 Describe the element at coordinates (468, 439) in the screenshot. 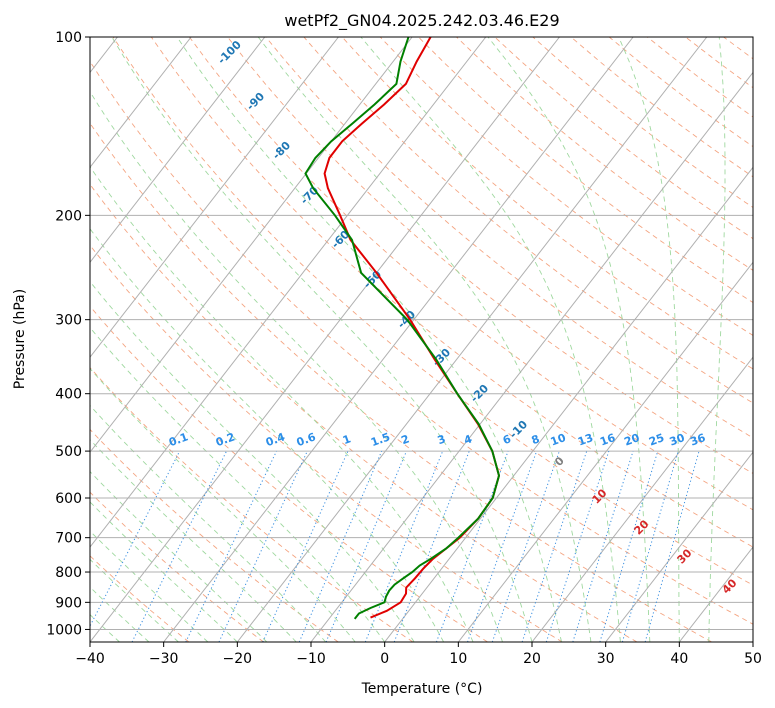

I see `mixing-ratio-label: 4` at that location.